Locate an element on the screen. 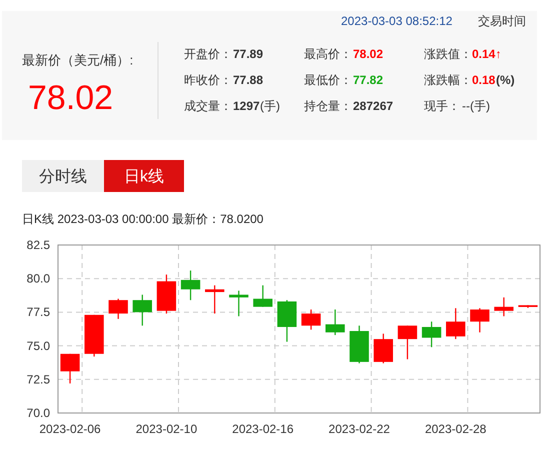 Image resolution: width=555 pixels, height=463 pixels. text: 昨收价： is located at coordinates (208, 80).